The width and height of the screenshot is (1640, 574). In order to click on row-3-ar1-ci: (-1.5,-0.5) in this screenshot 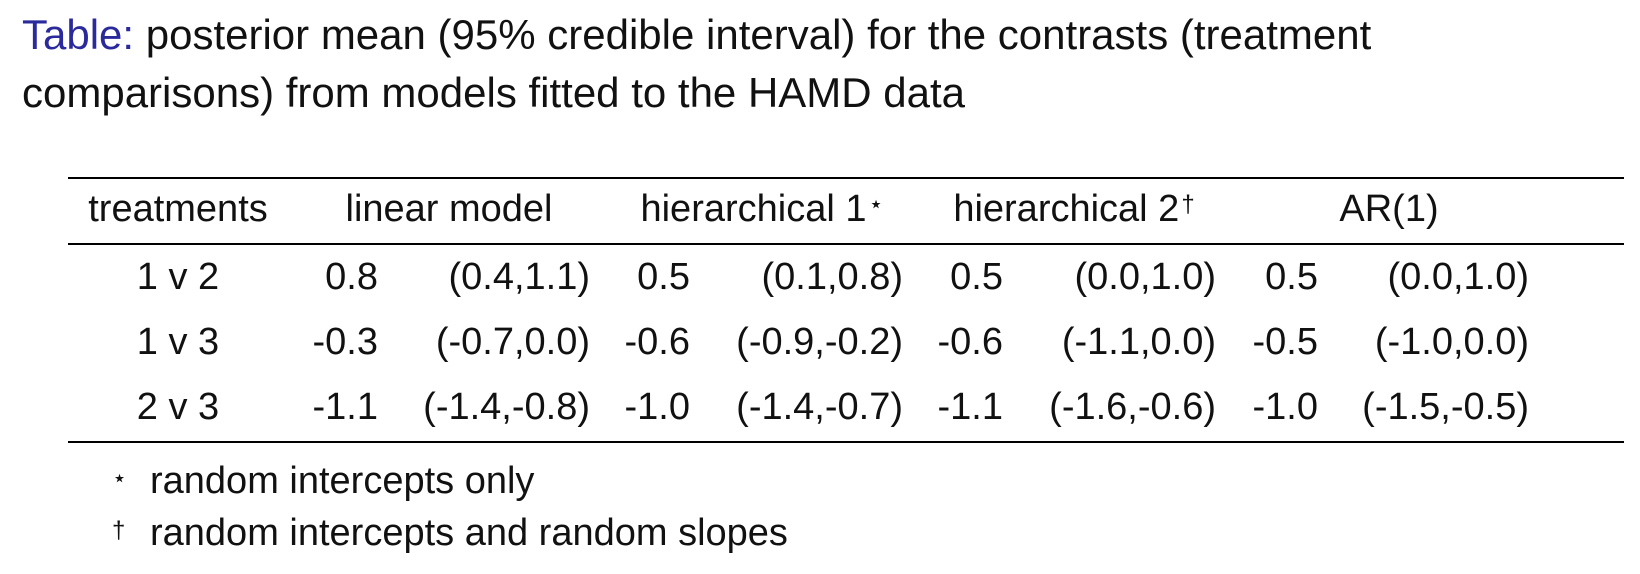, I will do `click(1445, 407)`.